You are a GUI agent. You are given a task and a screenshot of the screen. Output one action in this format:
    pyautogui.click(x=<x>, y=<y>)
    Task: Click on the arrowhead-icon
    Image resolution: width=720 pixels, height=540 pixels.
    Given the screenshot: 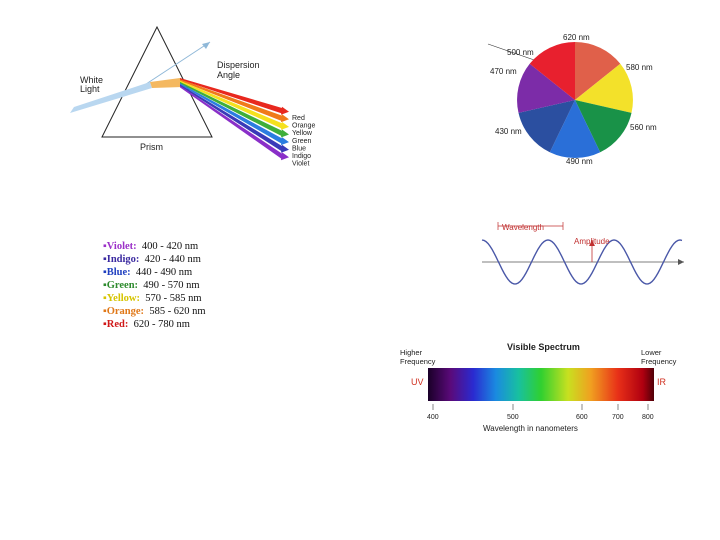 What is the action you would take?
    pyautogui.click(x=206, y=45)
    